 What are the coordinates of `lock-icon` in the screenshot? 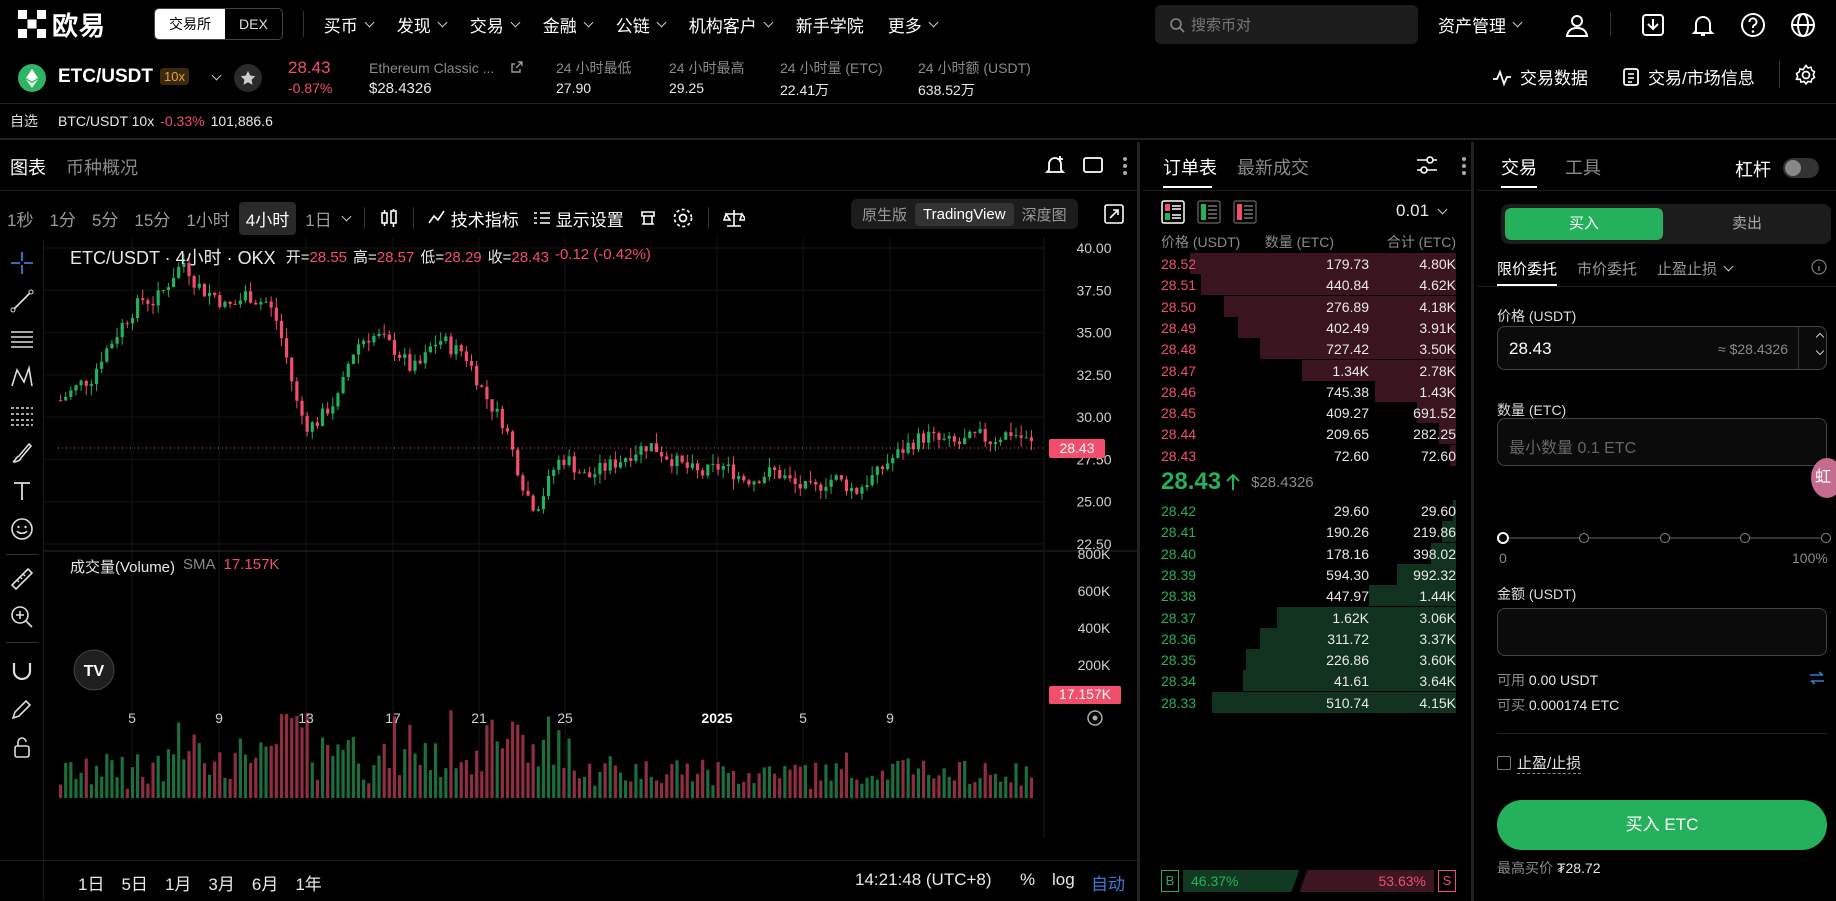 It's located at (22, 747).